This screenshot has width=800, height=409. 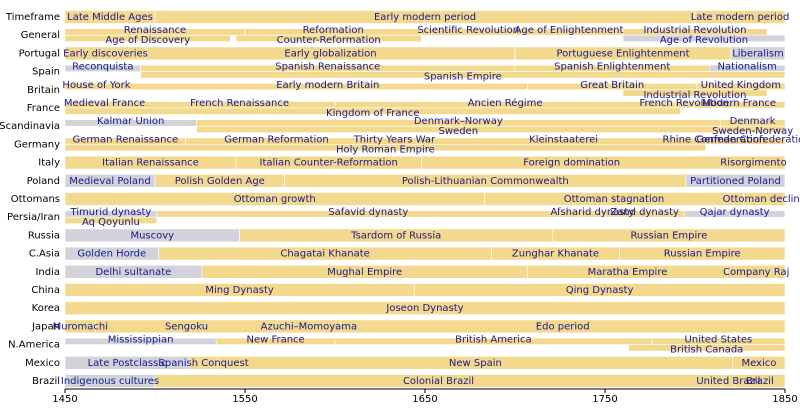 What do you see at coordinates (33, 217) in the screenshot?
I see `row-label: Persia/Iran` at bounding box center [33, 217].